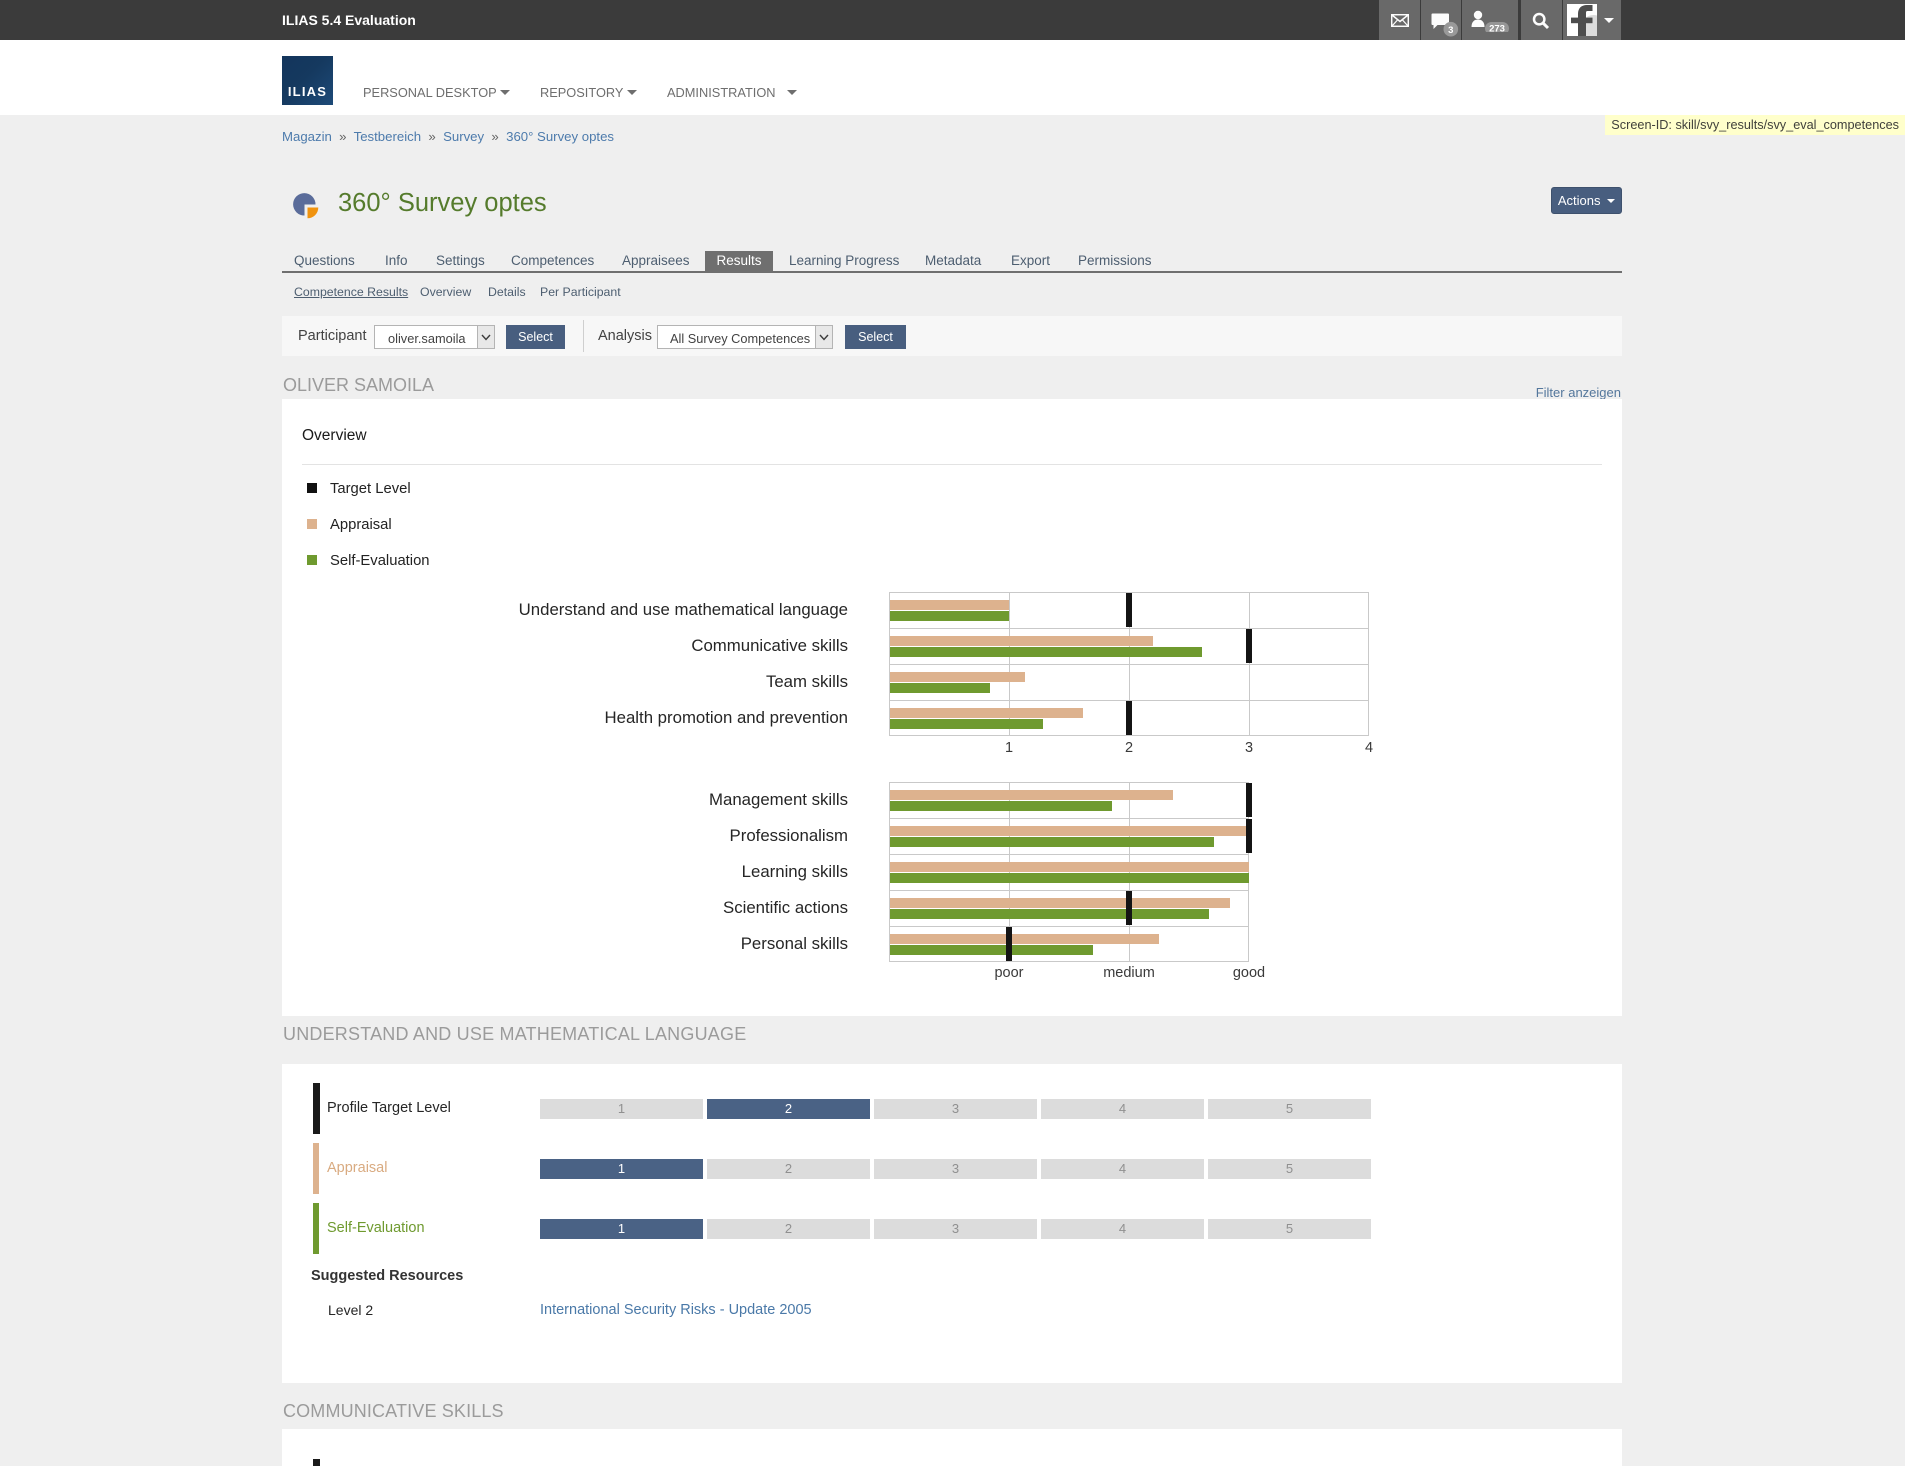 Image resolution: width=1905 pixels, height=1466 pixels. I want to click on svg-text: 273, so click(1497, 28).